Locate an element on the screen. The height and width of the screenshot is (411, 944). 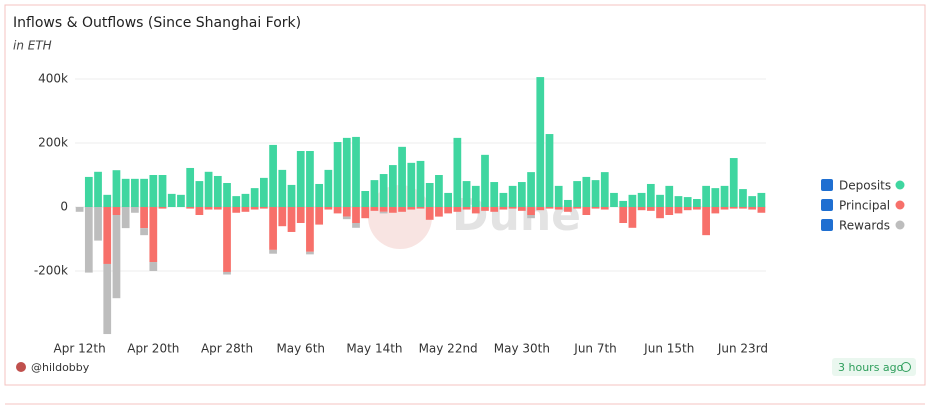
y-tick-label: -200k is located at coordinates (51, 271).